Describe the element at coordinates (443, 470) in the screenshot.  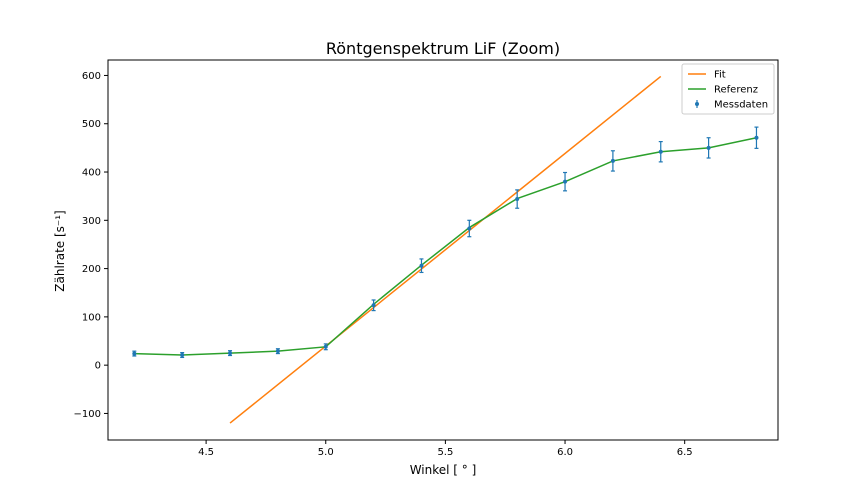
I see `x-axis-label: Winkel [ ° ]` at that location.